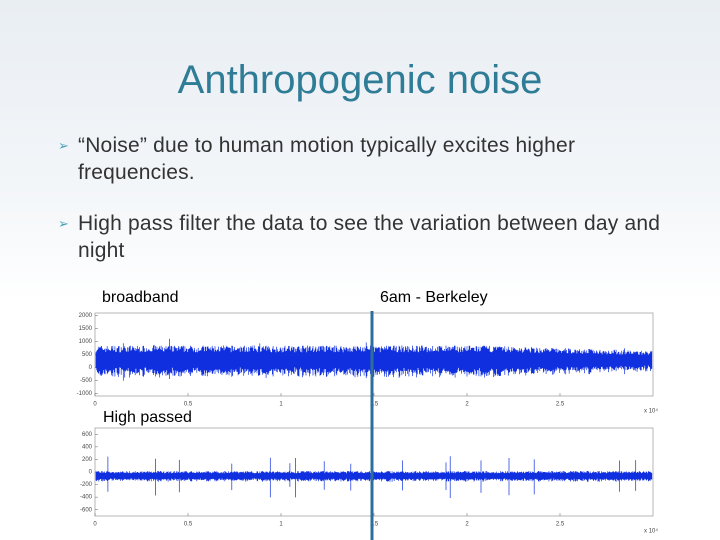 The height and width of the screenshot is (540, 720). Describe the element at coordinates (87, 460) in the screenshot. I see `y-tick-label: 200` at that location.